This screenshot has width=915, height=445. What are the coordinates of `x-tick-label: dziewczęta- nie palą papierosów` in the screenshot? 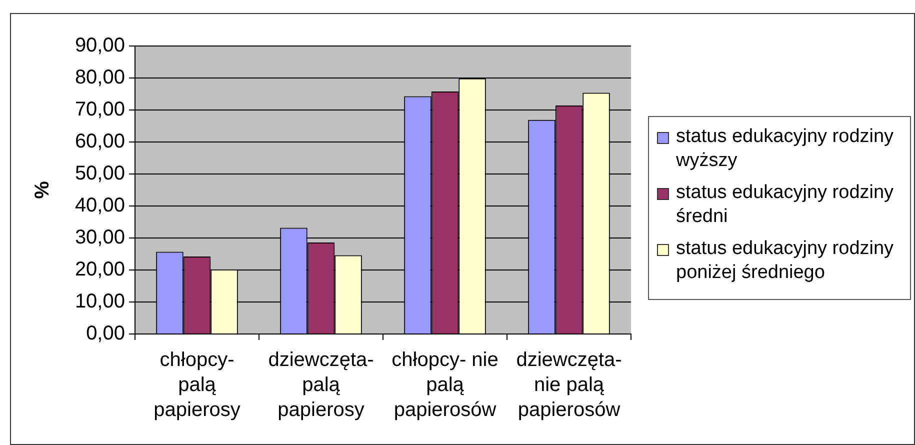 It's located at (569, 385).